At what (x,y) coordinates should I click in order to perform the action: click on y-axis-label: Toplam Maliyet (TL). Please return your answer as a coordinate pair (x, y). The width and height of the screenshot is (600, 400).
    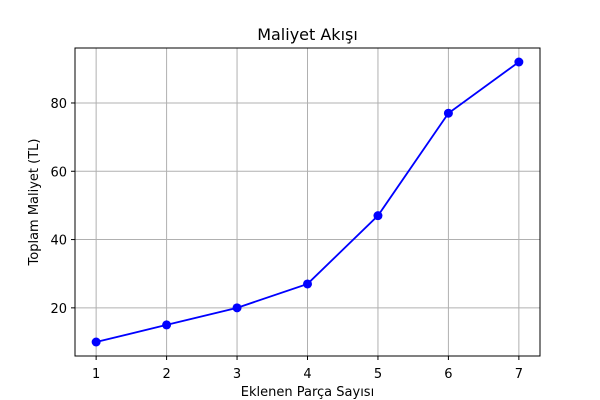
    Looking at the image, I should click on (34, 203).